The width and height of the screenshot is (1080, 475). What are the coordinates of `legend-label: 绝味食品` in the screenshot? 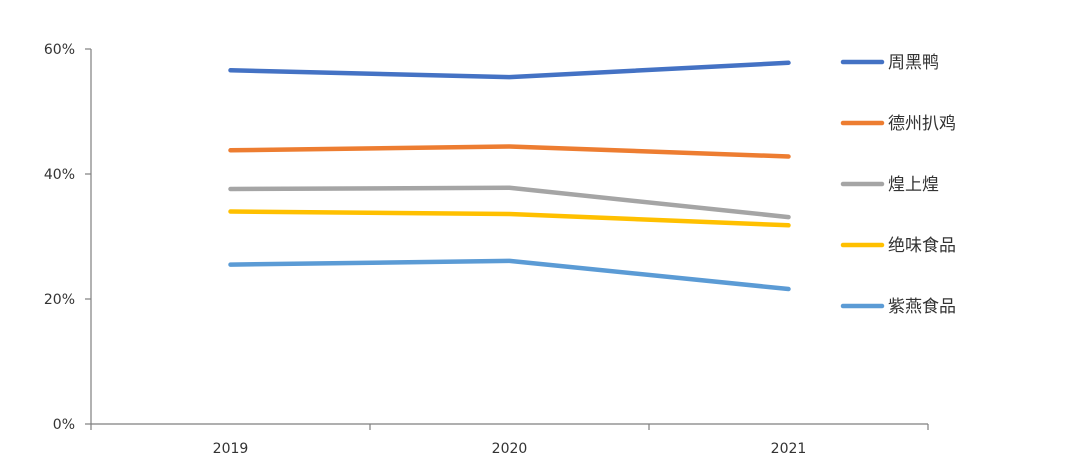 It's located at (922, 246).